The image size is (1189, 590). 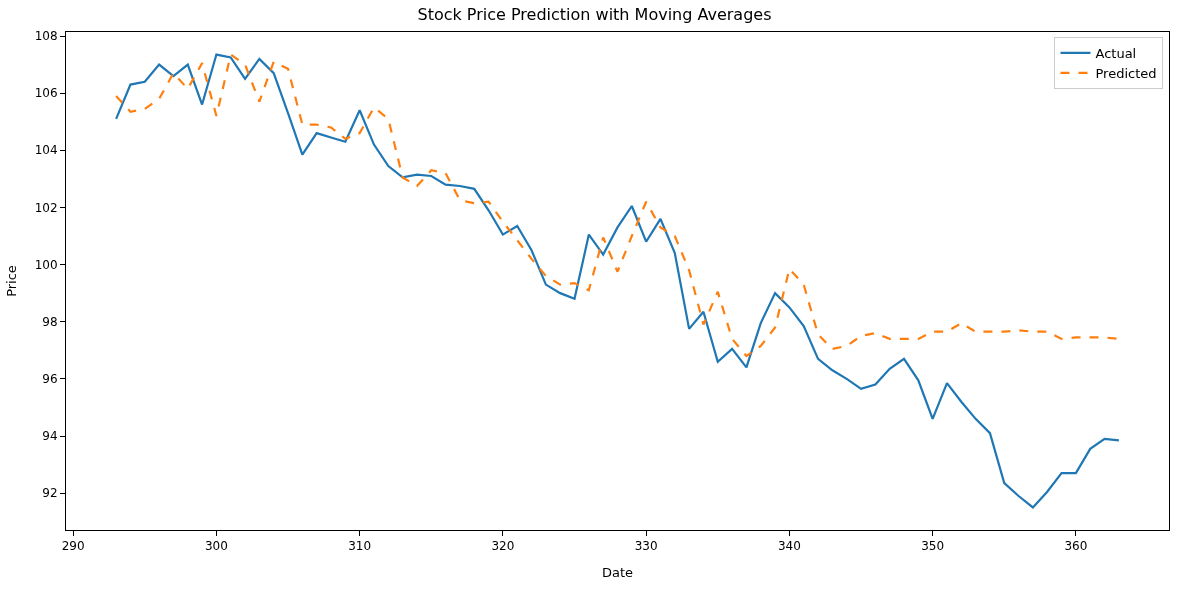 What do you see at coordinates (1126, 73) in the screenshot?
I see `legend-label: Predicted` at bounding box center [1126, 73].